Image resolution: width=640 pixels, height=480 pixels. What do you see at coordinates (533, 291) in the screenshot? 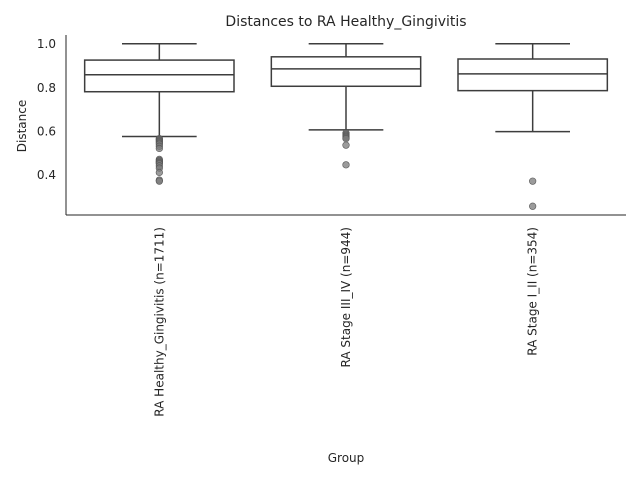
I see `x-tick-label: RA Stage I_II (n=354)` at bounding box center [533, 291].